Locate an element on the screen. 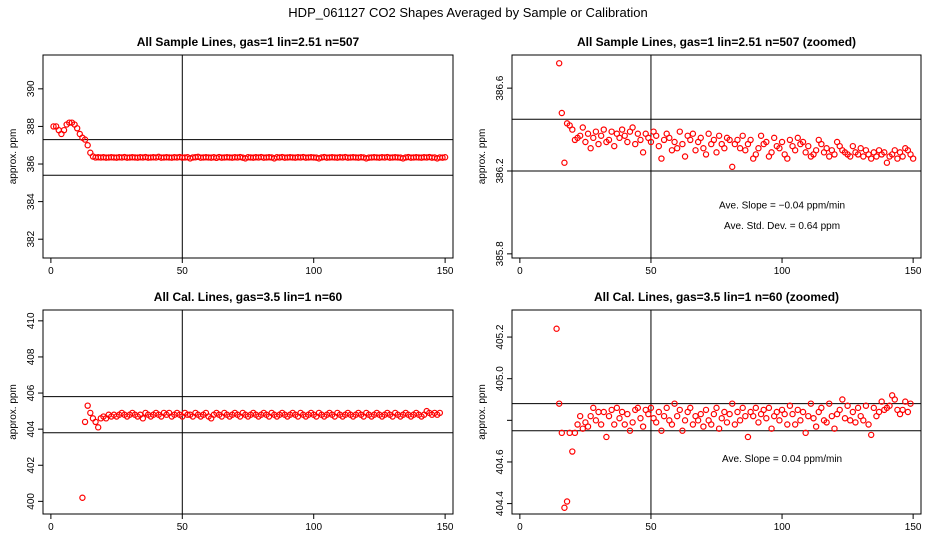 The width and height of the screenshot is (936, 540). y-tick-label: 388 is located at coordinates (31, 126).